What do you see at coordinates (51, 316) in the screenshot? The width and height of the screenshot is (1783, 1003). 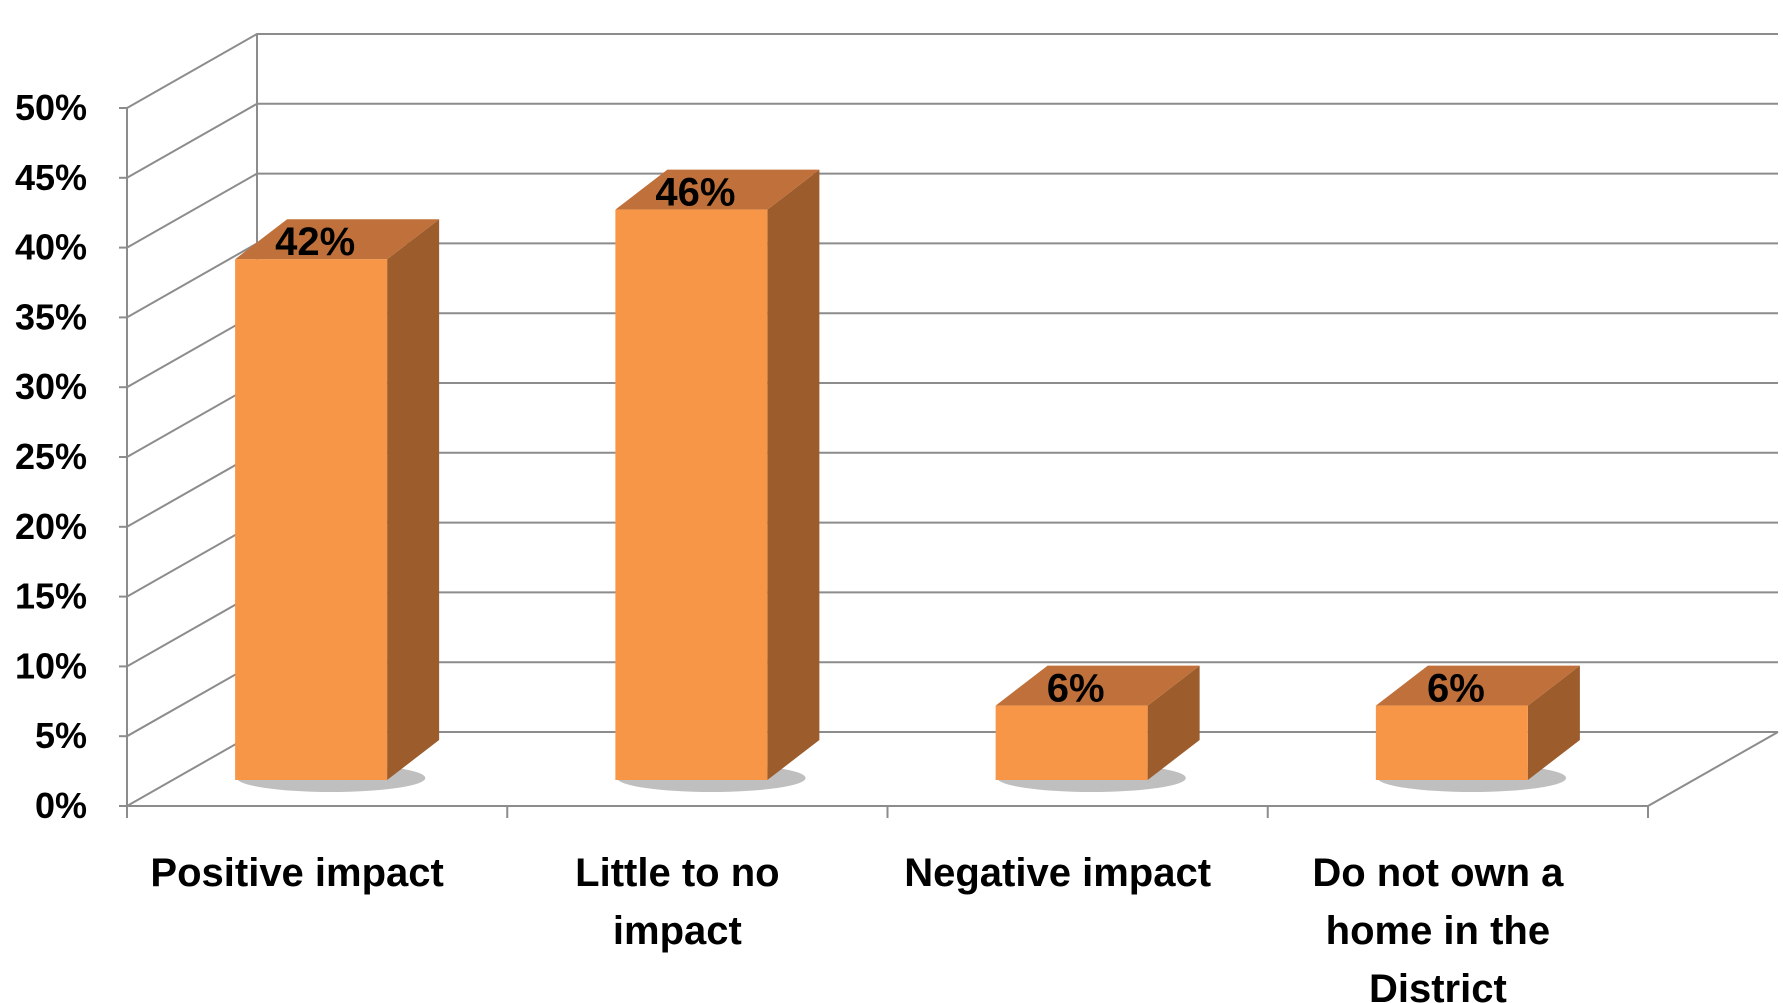 I see `y-tick-label: 35%` at bounding box center [51, 316].